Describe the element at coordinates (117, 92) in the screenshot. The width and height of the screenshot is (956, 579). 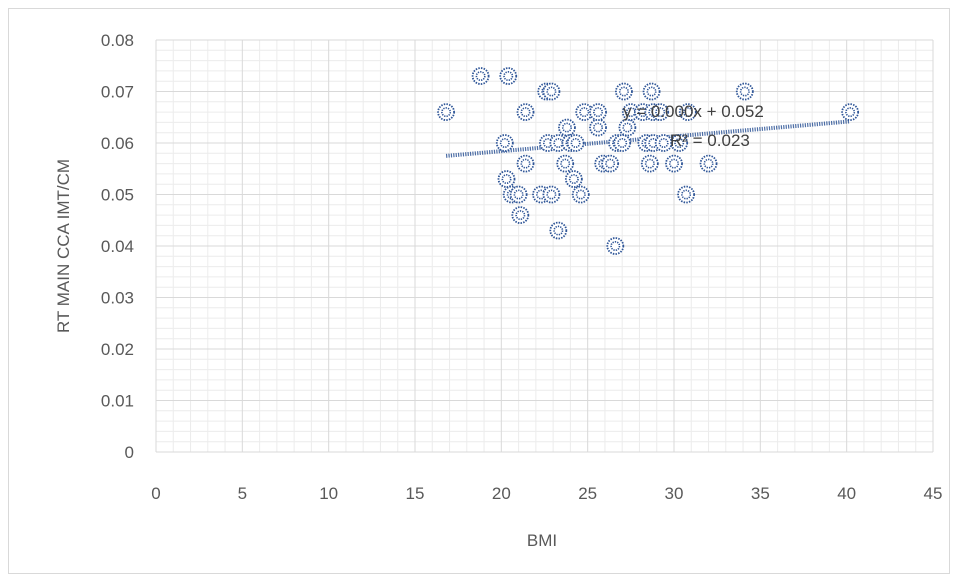
I see `y-tick-label: 0.07` at that location.